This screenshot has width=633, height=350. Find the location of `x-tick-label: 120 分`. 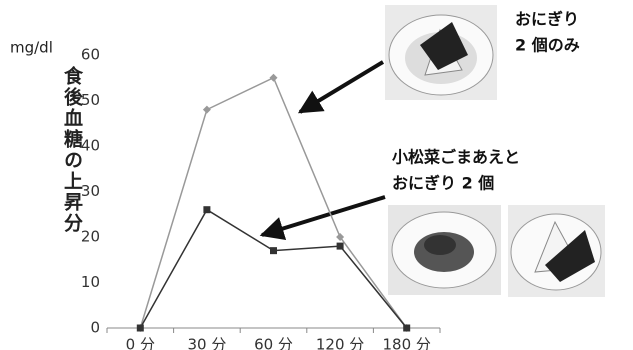

x-tick-label: 120 分 is located at coordinates (340, 343).